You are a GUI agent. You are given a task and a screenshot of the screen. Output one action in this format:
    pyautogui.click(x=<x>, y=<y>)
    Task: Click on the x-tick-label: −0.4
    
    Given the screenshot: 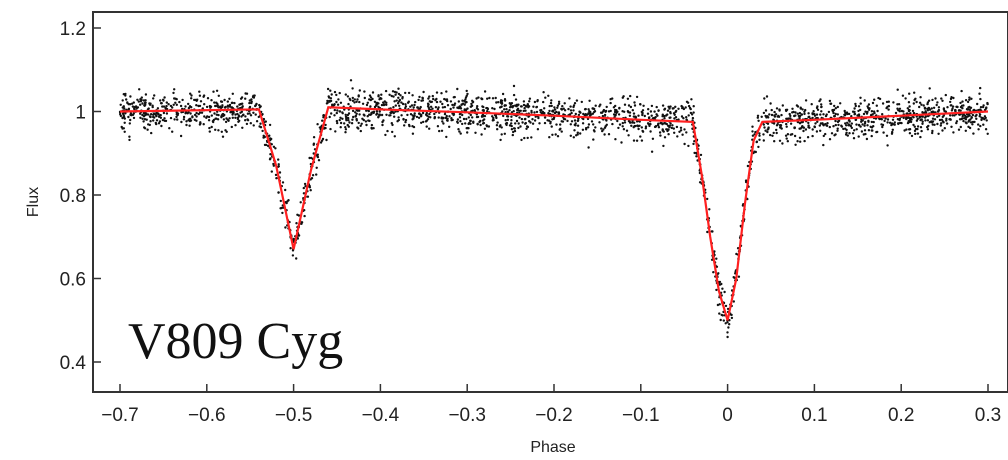 What is the action you would take?
    pyautogui.click(x=381, y=415)
    